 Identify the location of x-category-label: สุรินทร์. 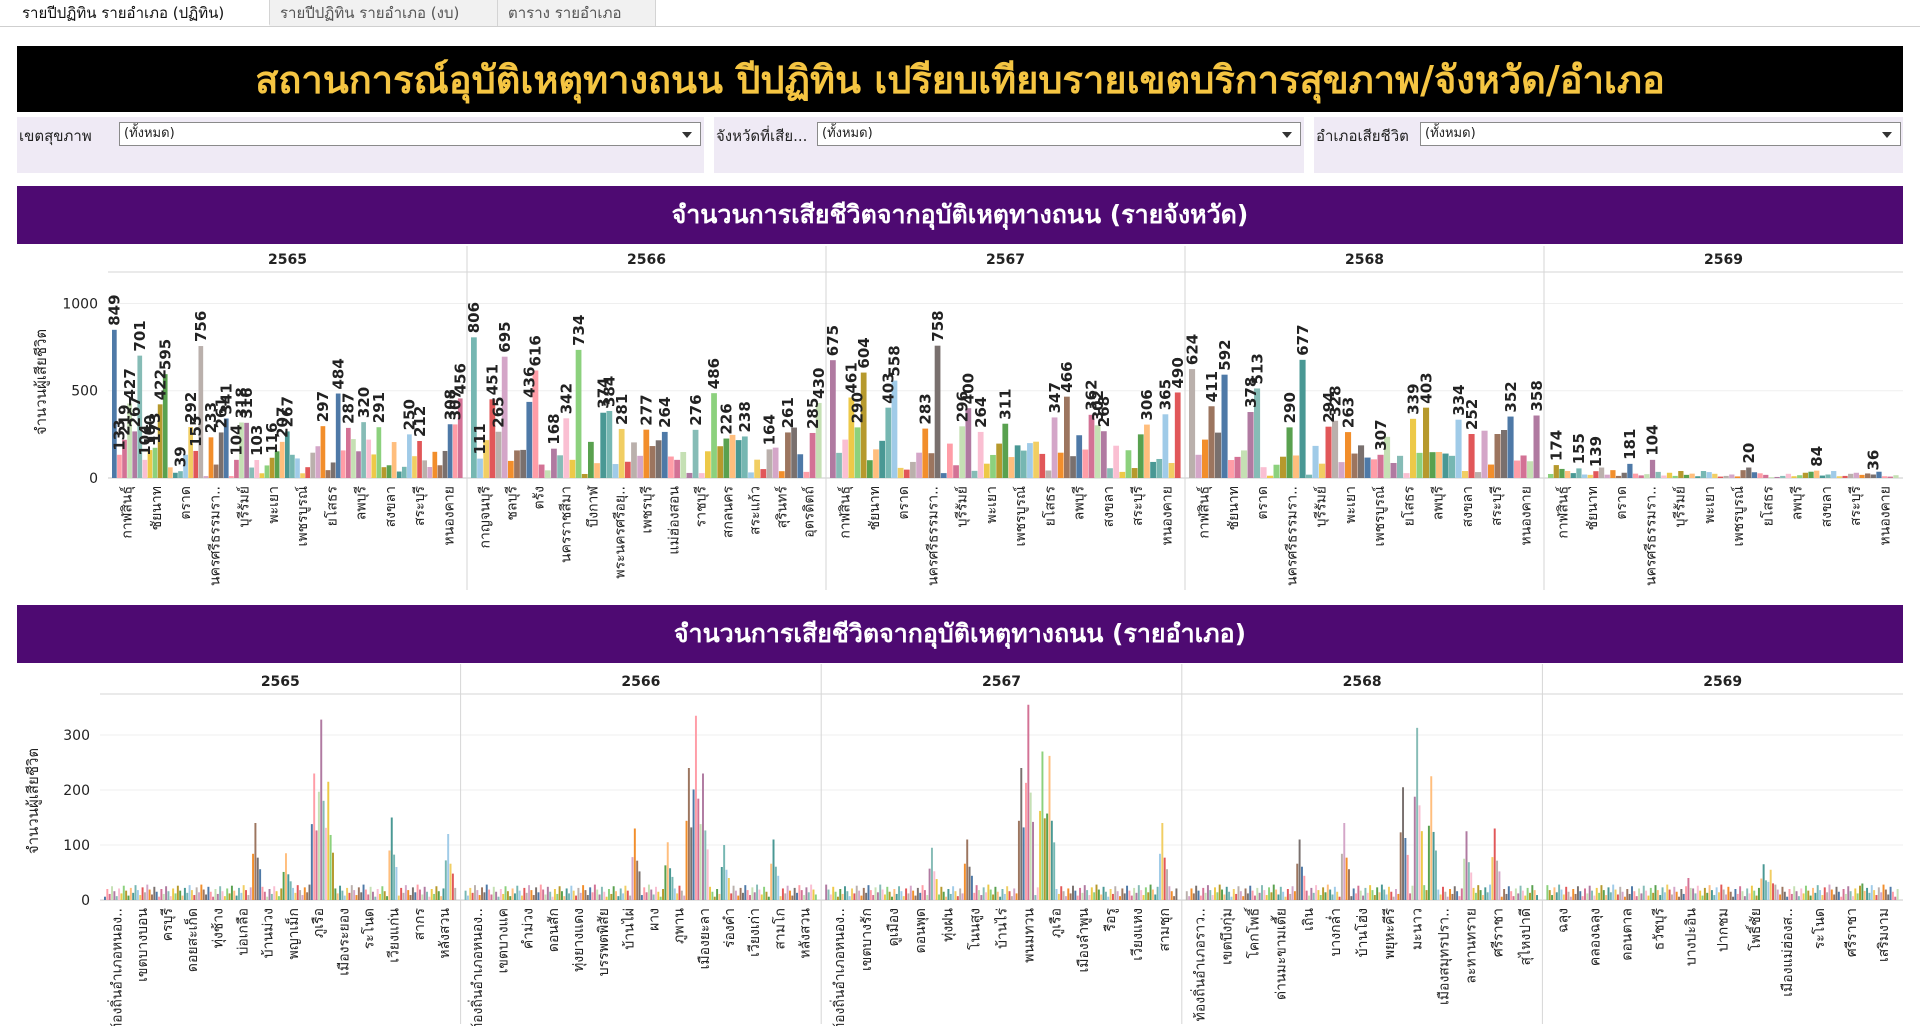
(782, 507).